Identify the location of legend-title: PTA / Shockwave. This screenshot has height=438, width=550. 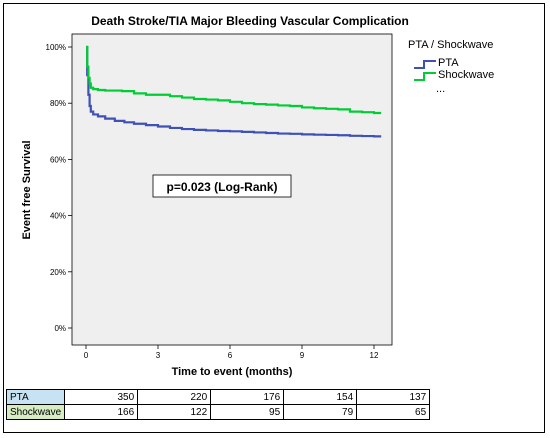
(450, 45).